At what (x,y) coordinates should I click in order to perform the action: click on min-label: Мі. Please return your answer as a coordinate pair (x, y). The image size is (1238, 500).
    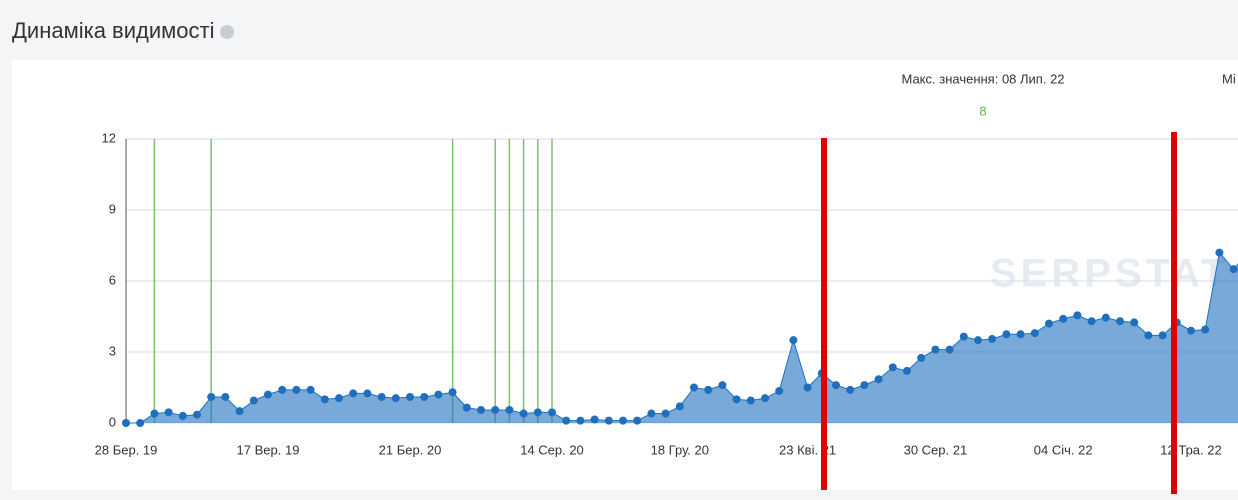
    Looking at the image, I should click on (1229, 78).